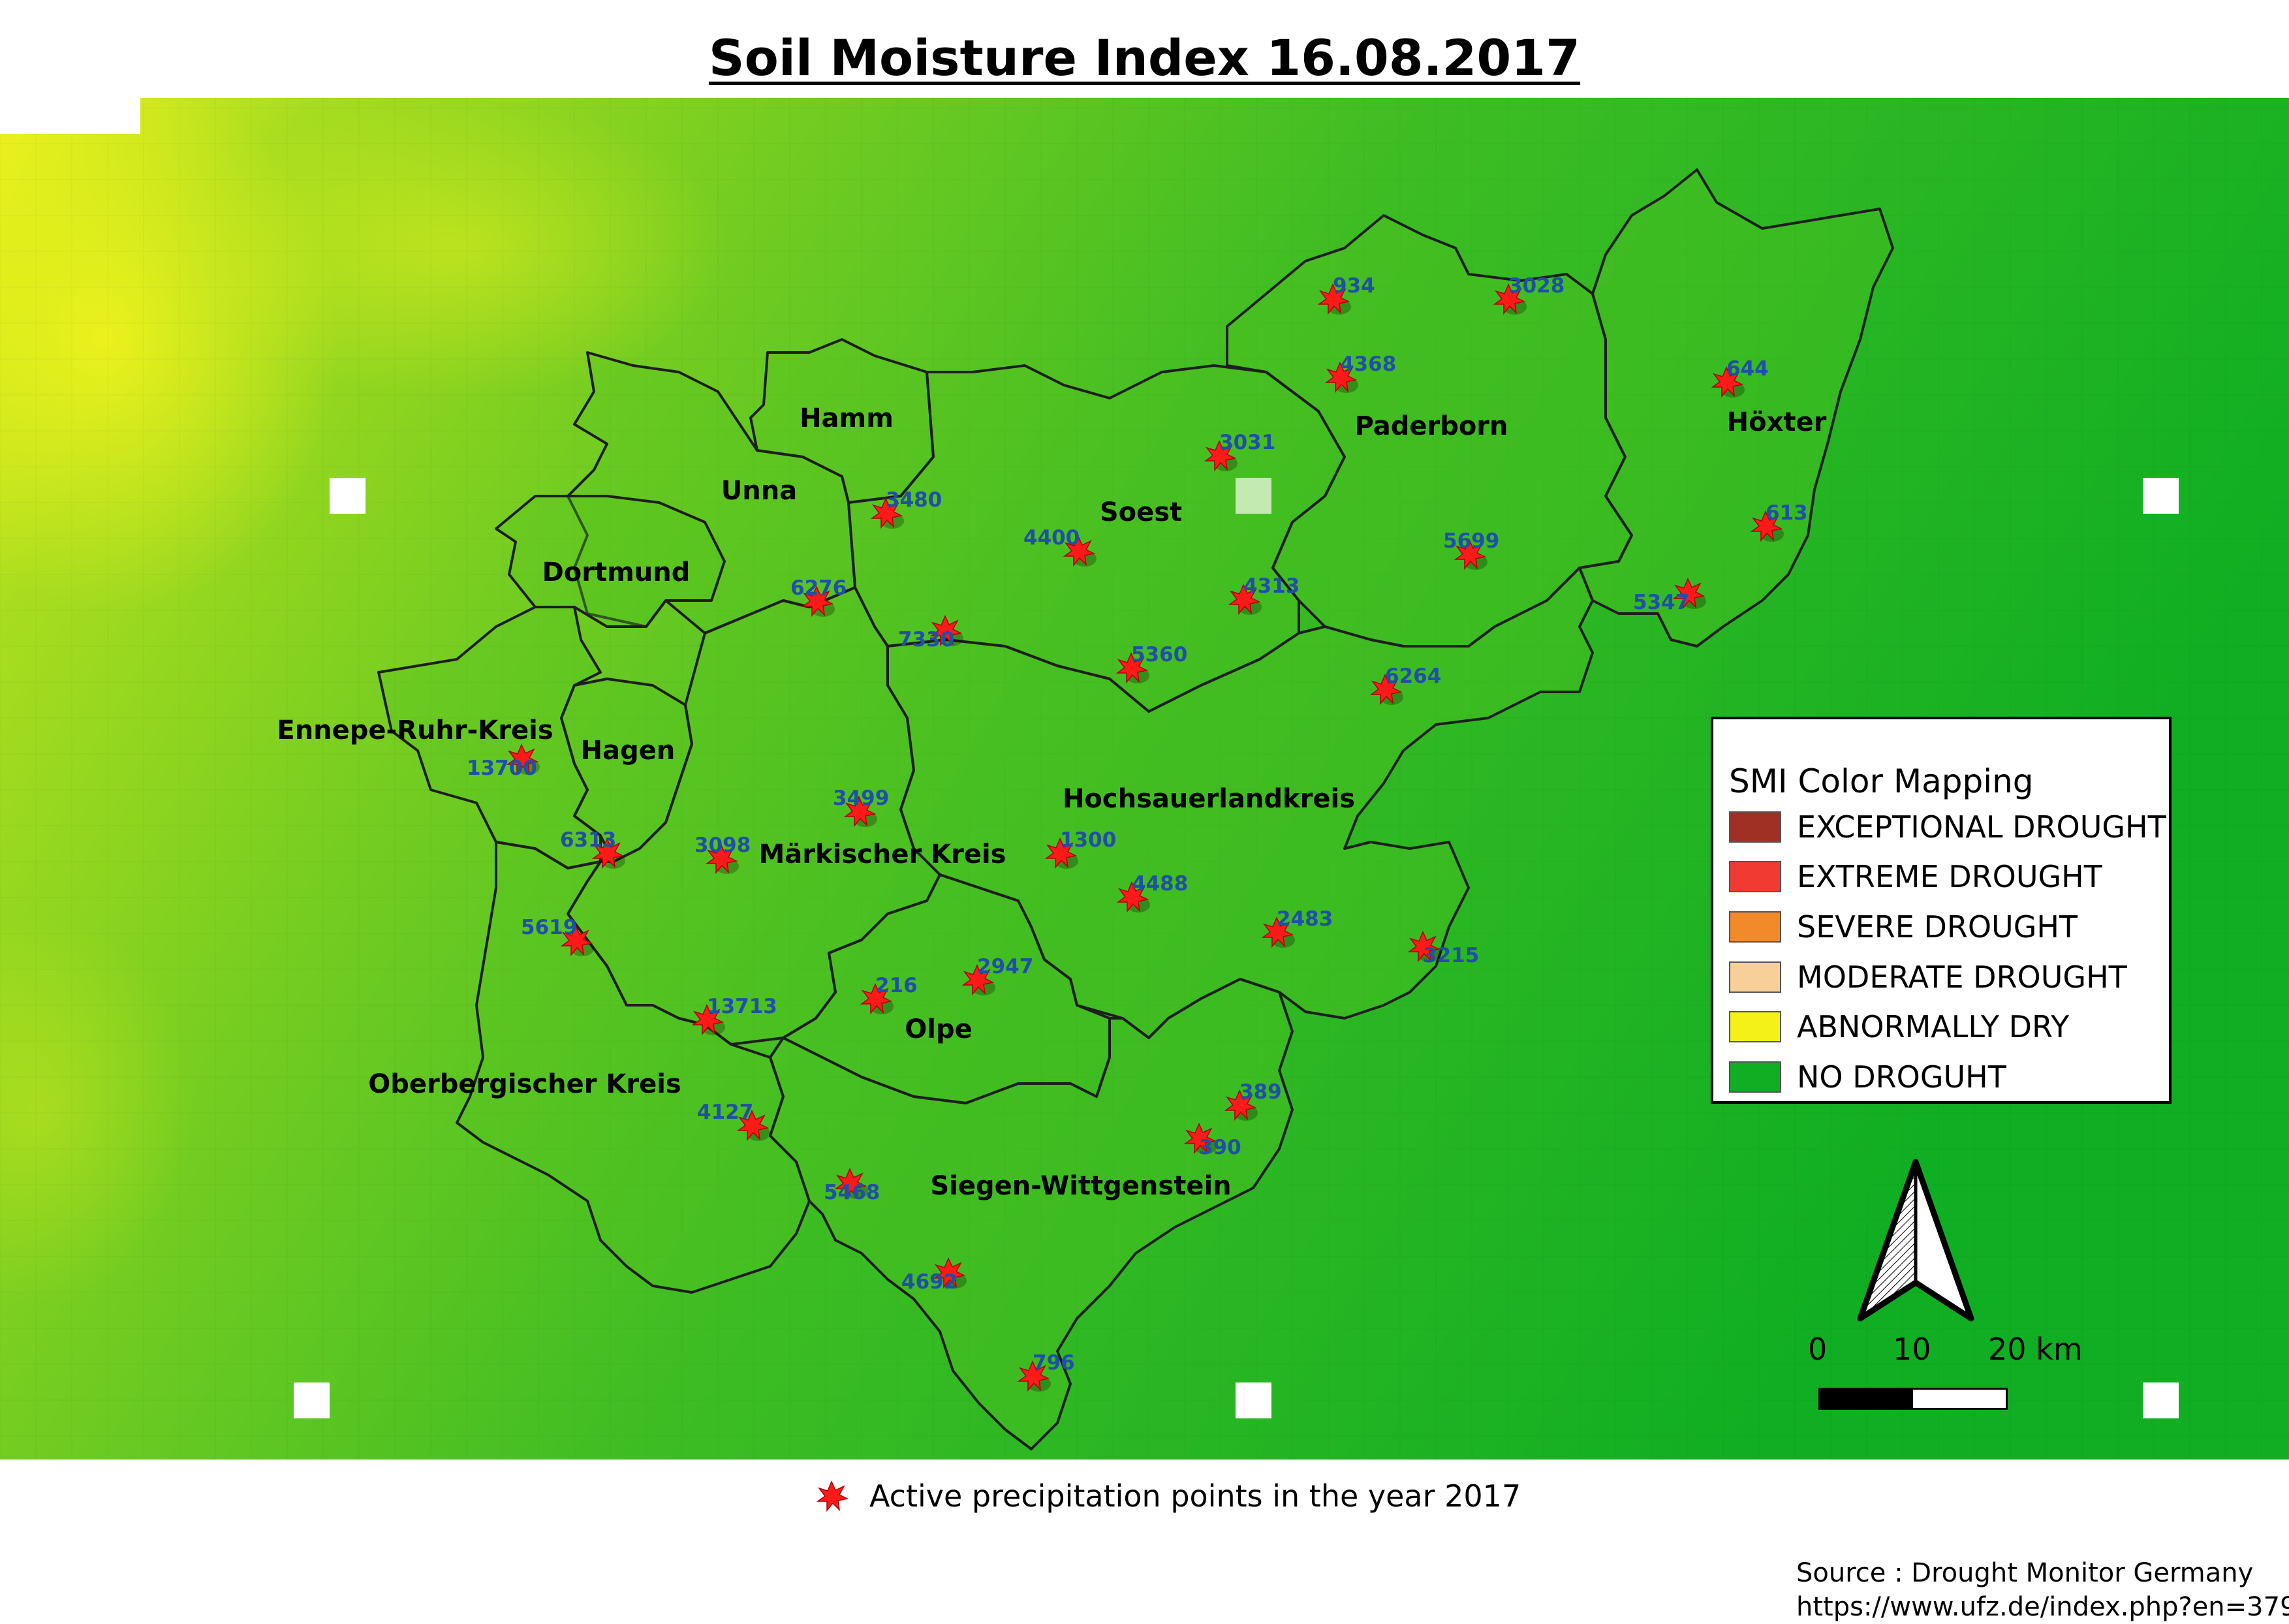 The width and height of the screenshot is (2289, 1624). I want to click on station-id-label: 2947, so click(1005, 966).